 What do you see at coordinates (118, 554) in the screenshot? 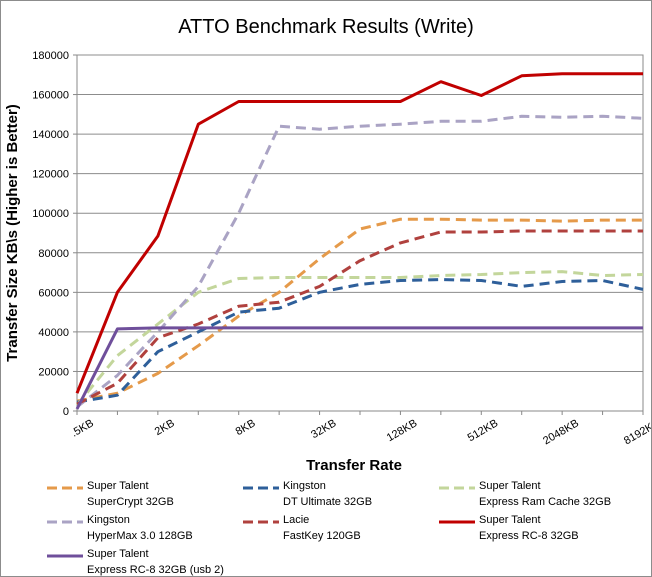
I see `legend-label-6: Super Talent` at bounding box center [118, 554].